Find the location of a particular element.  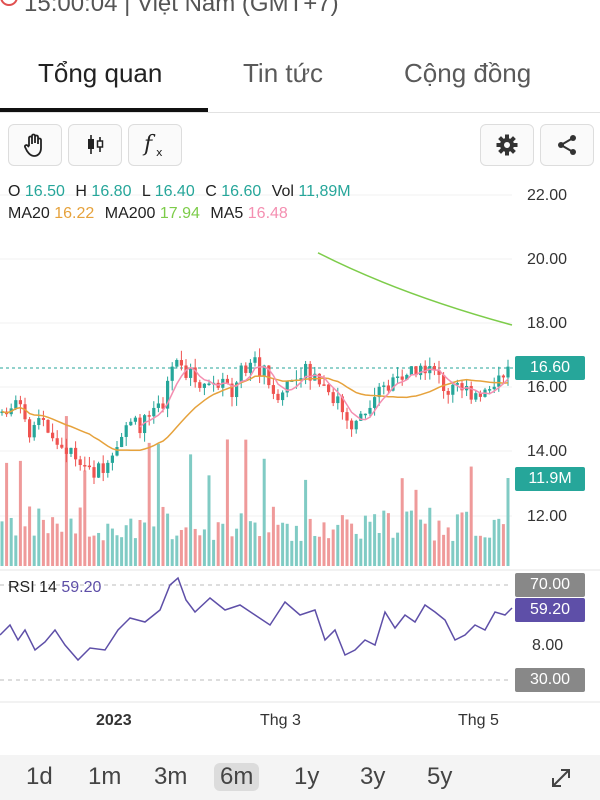

range-3m: 3m is located at coordinates (171, 776).